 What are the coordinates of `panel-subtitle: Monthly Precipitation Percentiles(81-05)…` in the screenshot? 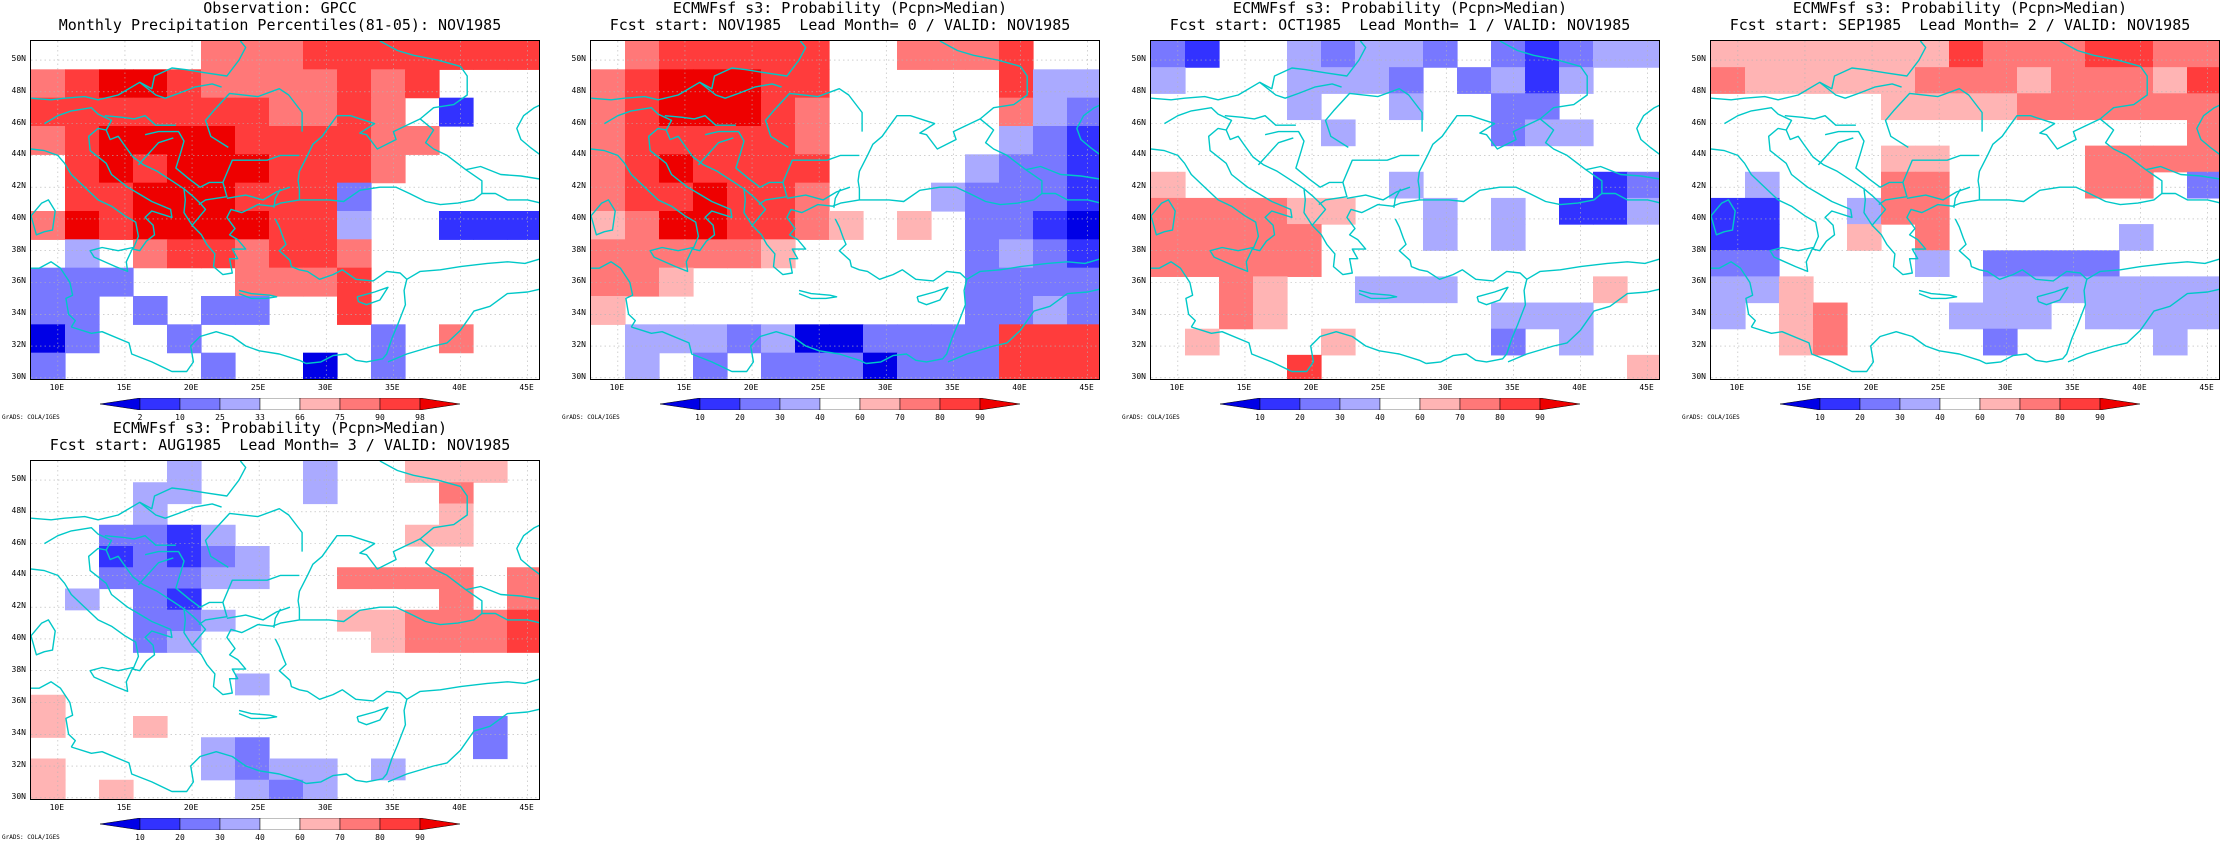 It's located at (280, 25).